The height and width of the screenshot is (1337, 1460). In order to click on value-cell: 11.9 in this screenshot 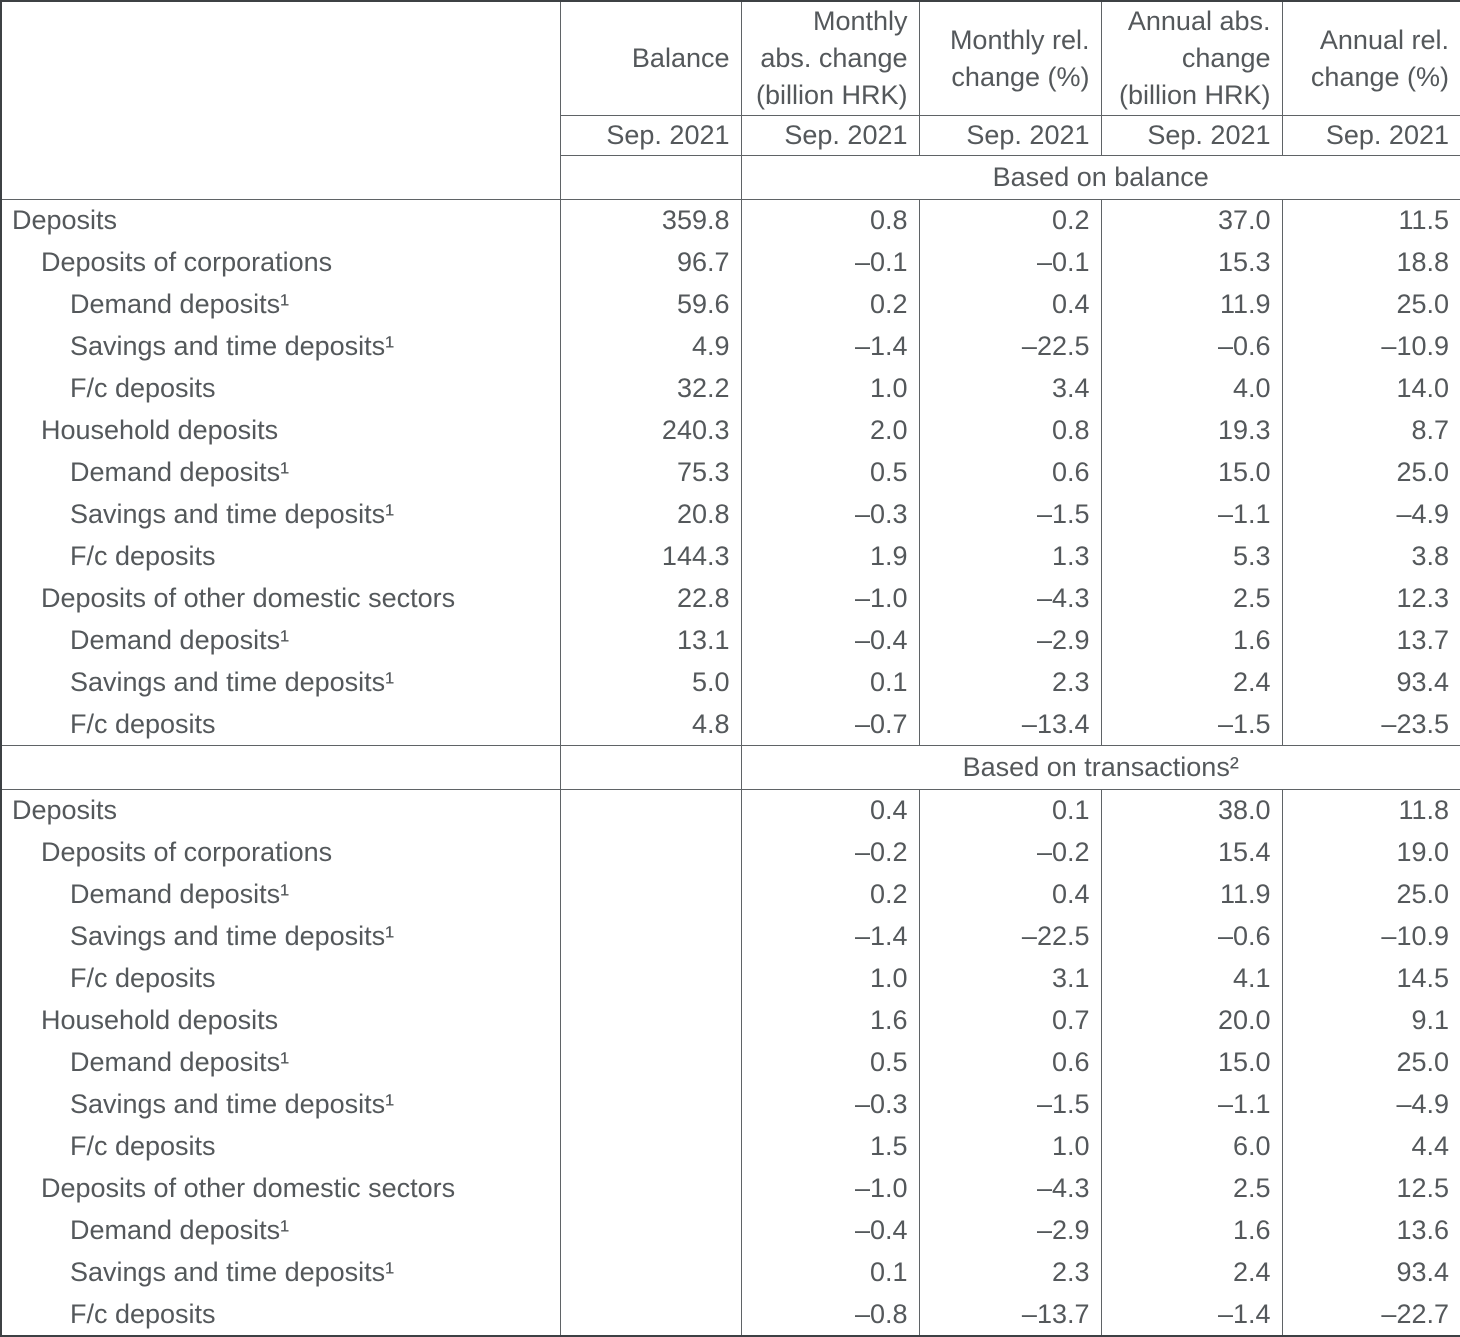, I will do `click(1191, 304)`.